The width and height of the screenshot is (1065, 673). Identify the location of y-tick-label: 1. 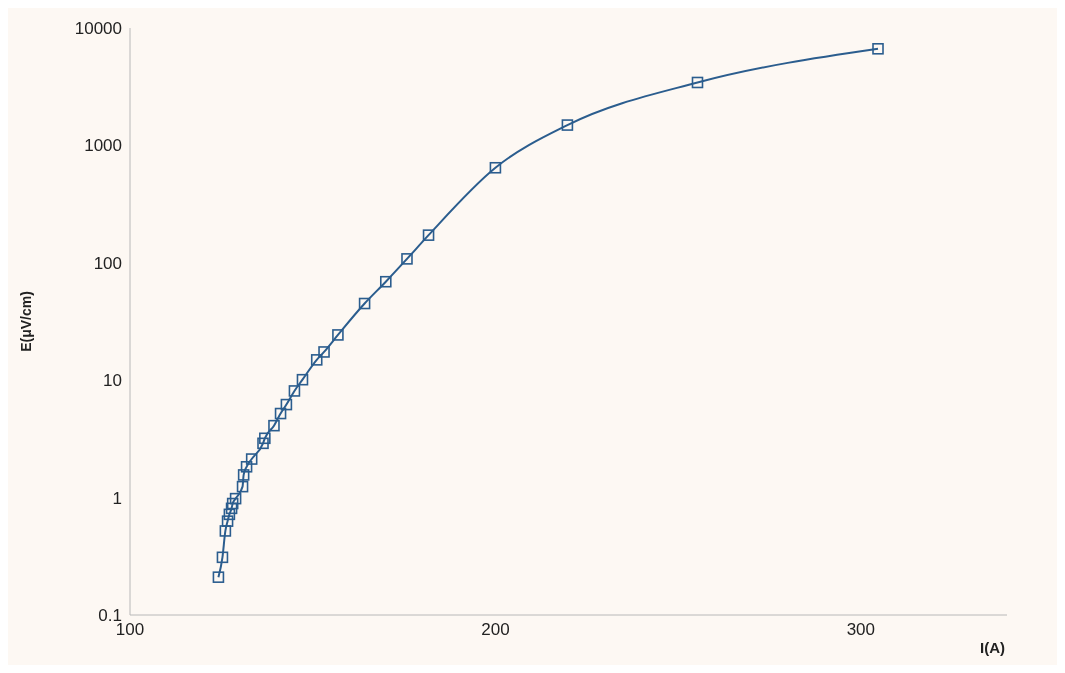
(117, 498).